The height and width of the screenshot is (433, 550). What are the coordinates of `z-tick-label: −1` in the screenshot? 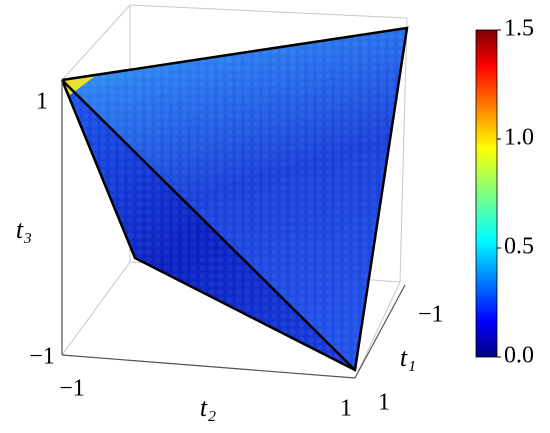 It's located at (42, 357).